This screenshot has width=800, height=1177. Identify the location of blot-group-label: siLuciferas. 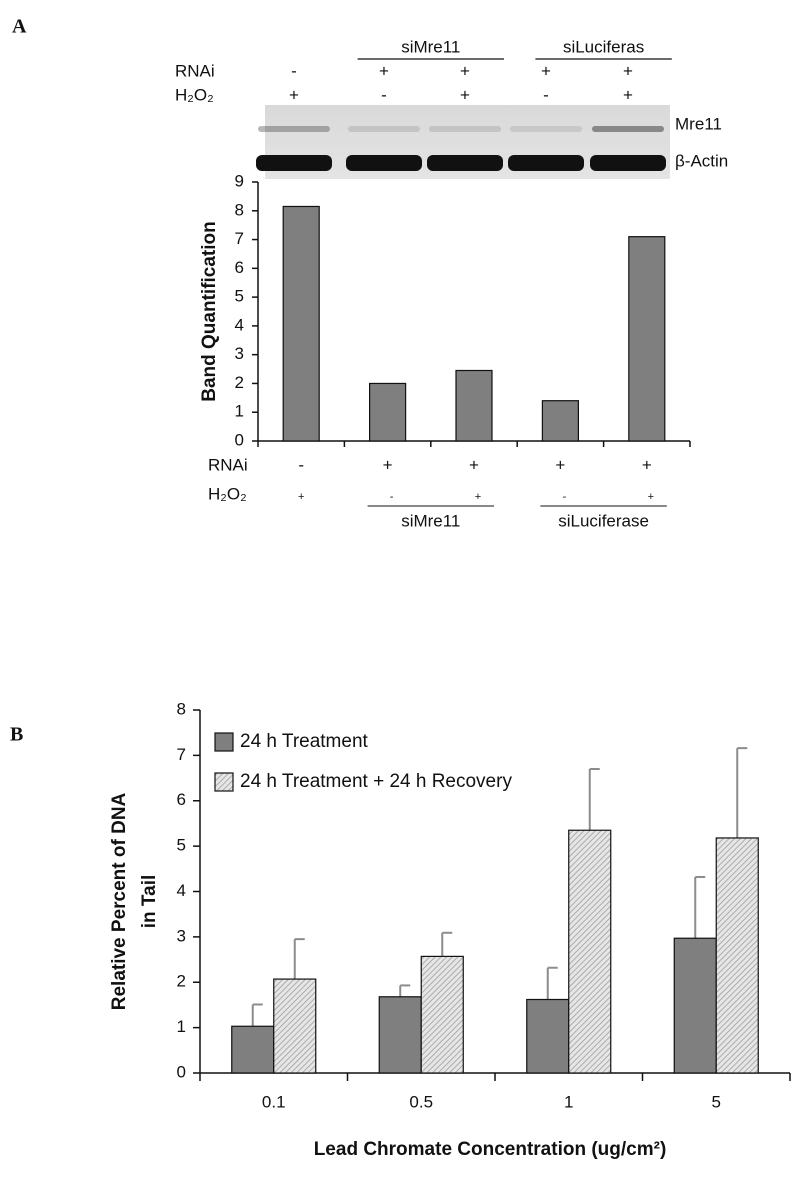
(603, 46).